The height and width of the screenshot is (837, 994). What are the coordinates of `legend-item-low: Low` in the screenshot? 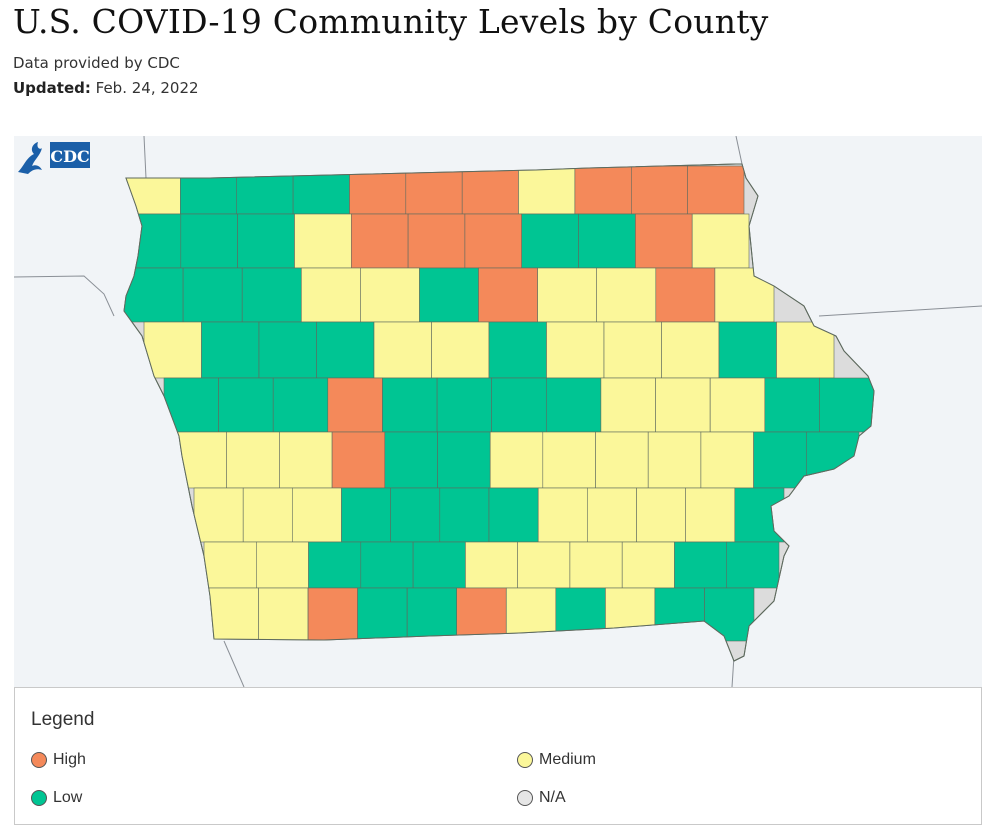 It's located at (56, 798).